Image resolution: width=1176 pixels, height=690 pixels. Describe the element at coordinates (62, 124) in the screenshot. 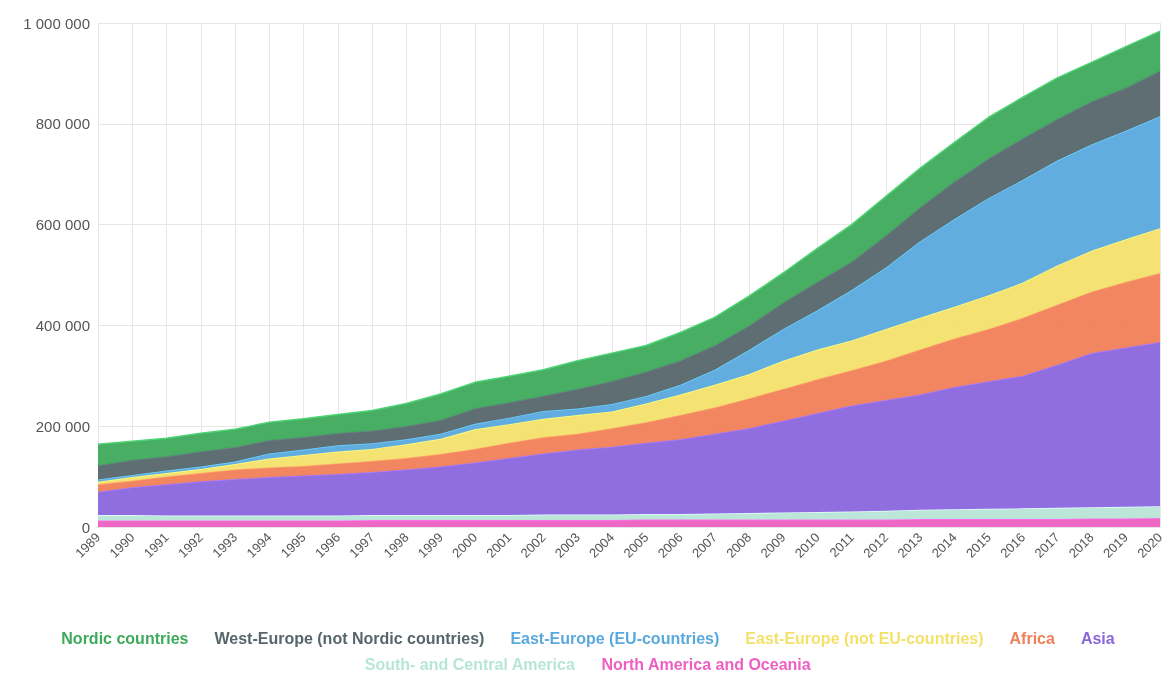

I see `y-tick-label: 800 000` at that location.